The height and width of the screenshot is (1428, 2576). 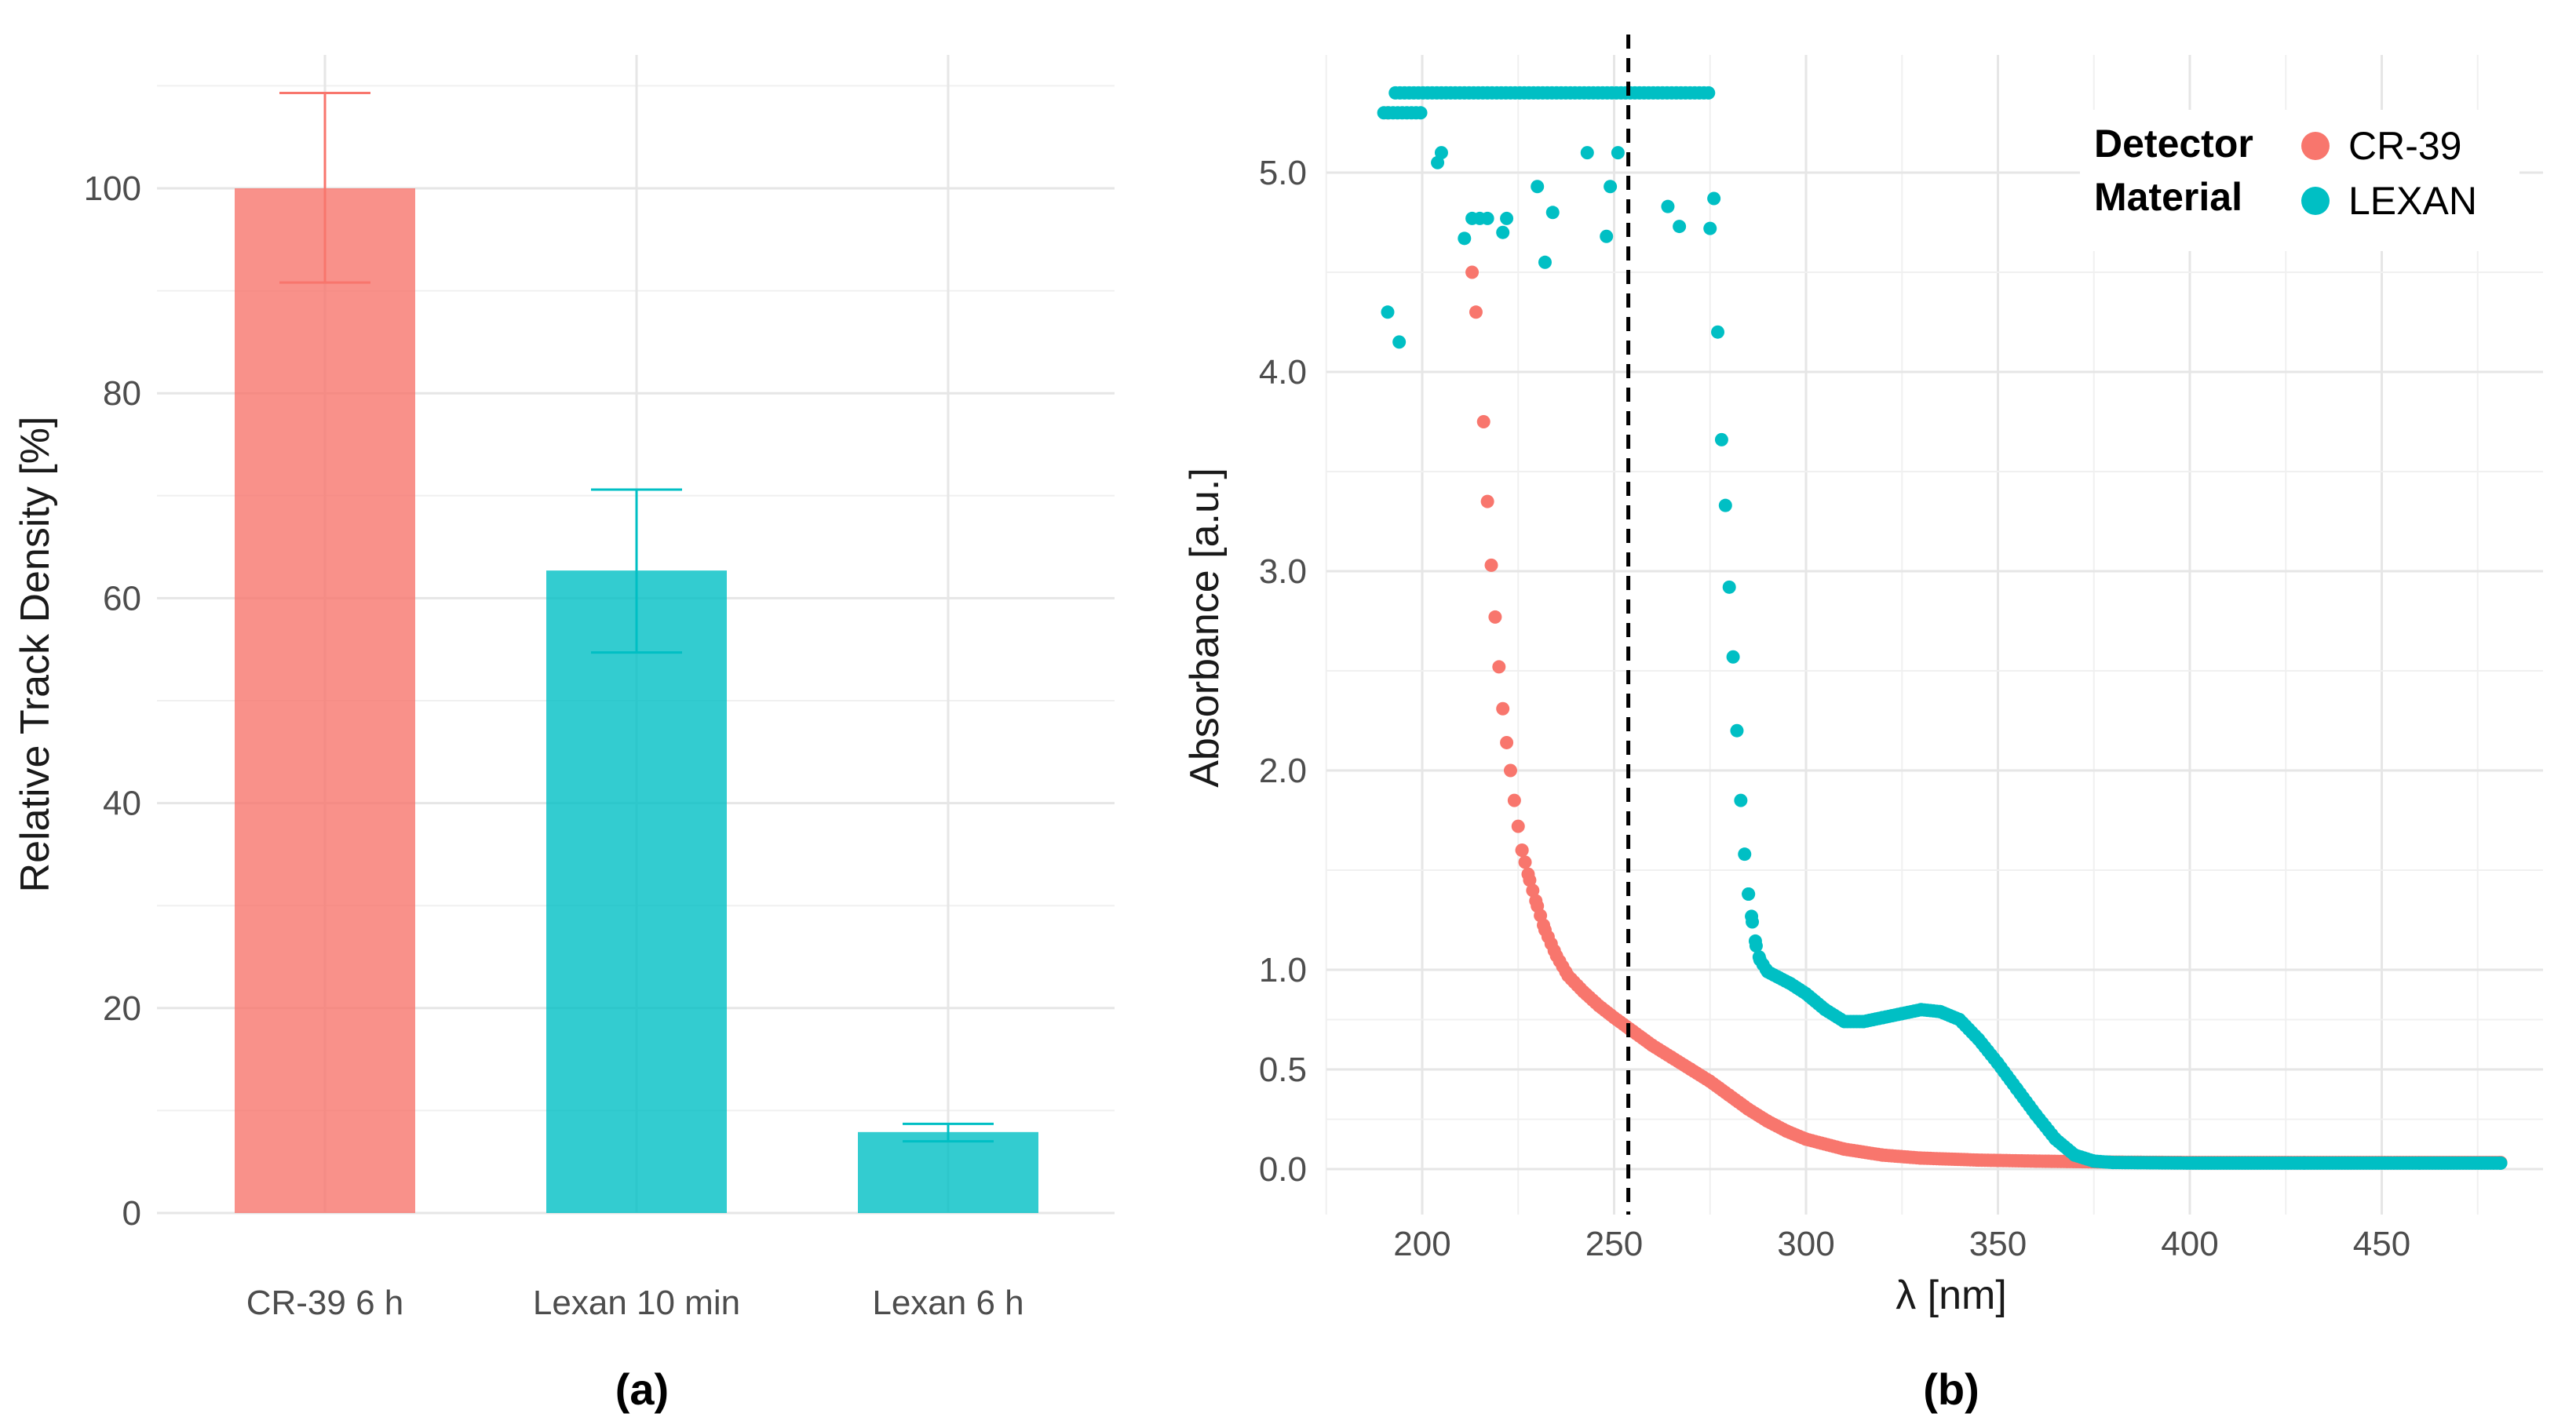 I want to click on x-tick-label: Lexan 6 h, so click(x=947, y=1303).